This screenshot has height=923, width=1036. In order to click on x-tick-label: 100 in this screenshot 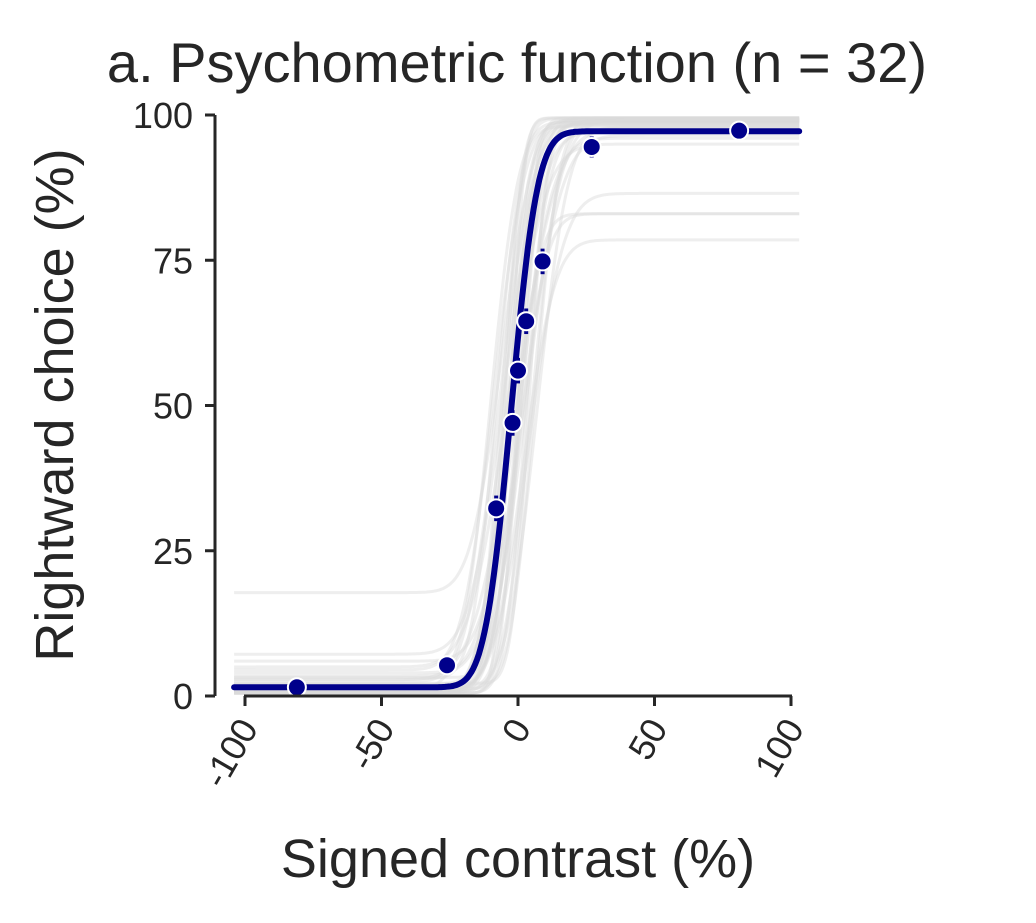, I will do `click(779, 748)`.